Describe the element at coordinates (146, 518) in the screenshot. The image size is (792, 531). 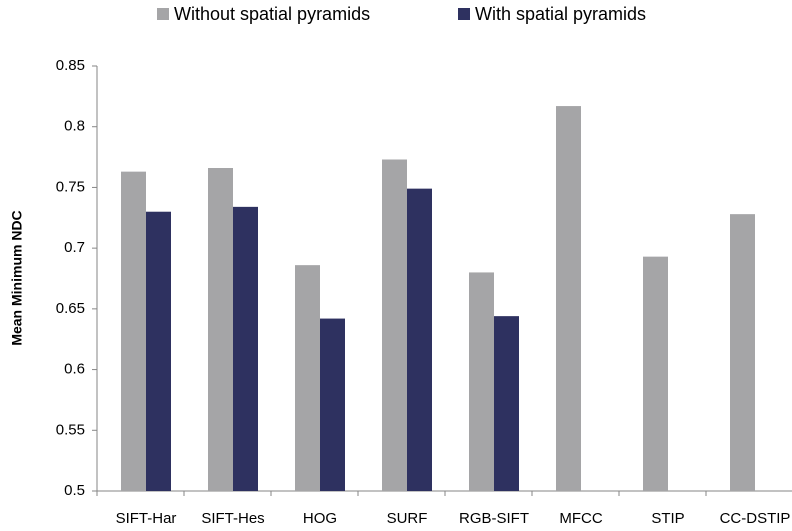
I see `x-tick-label: SIFT-Har` at that location.